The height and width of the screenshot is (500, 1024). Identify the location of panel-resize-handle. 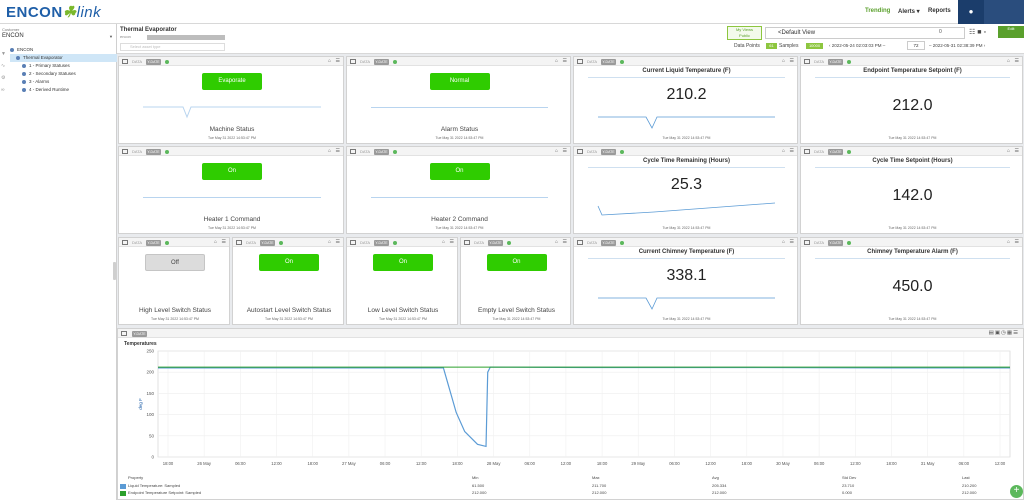
(114, 271).